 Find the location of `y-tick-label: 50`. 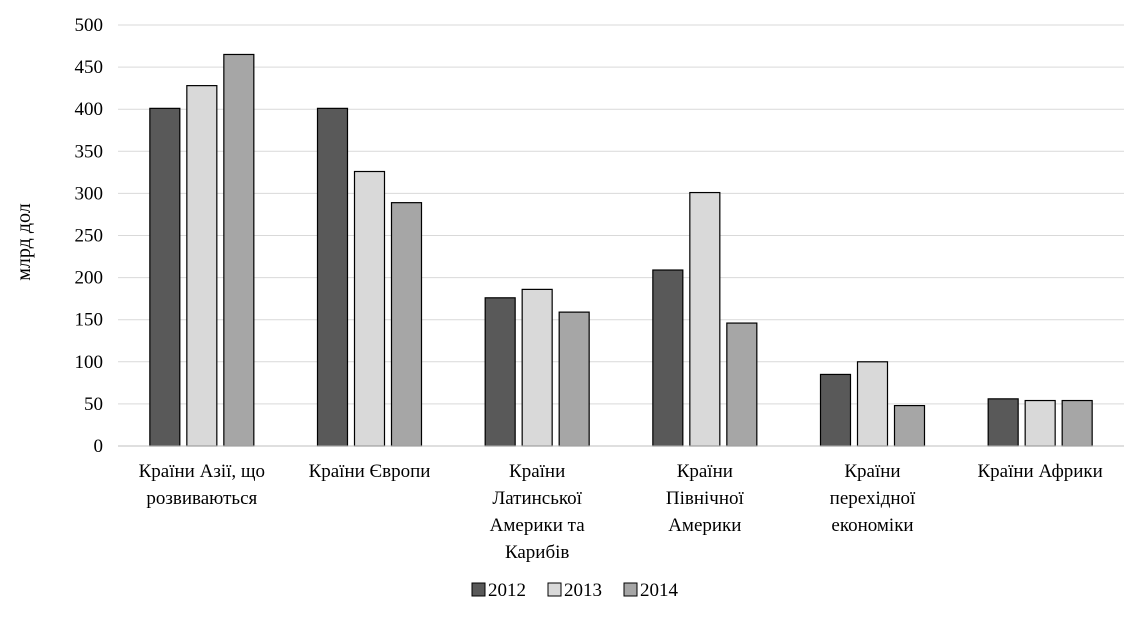

y-tick-label: 50 is located at coordinates (93, 404).